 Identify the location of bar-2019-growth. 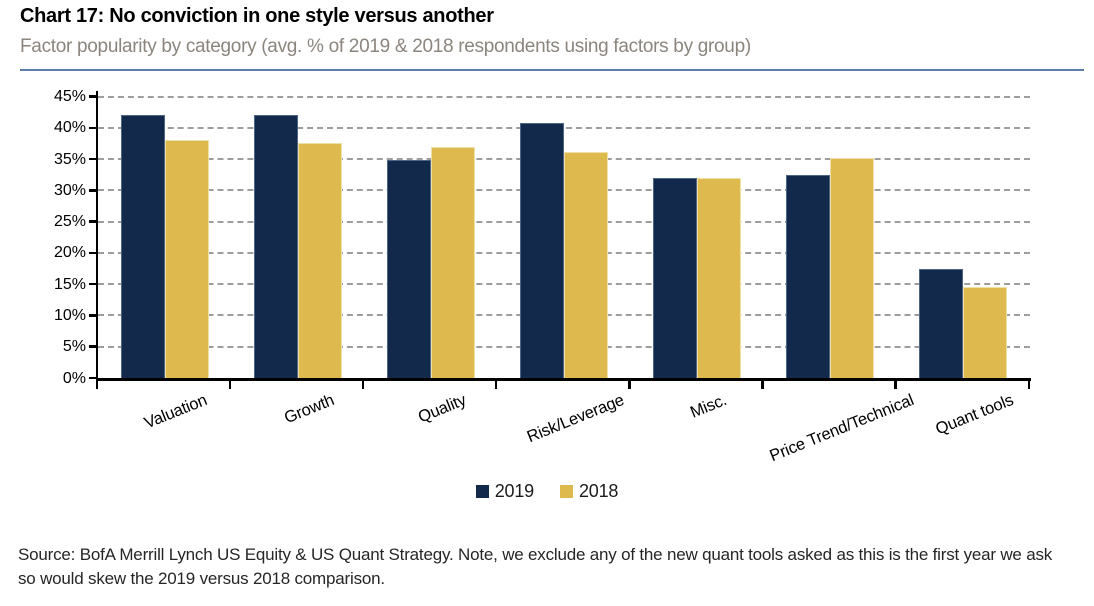
(275, 246).